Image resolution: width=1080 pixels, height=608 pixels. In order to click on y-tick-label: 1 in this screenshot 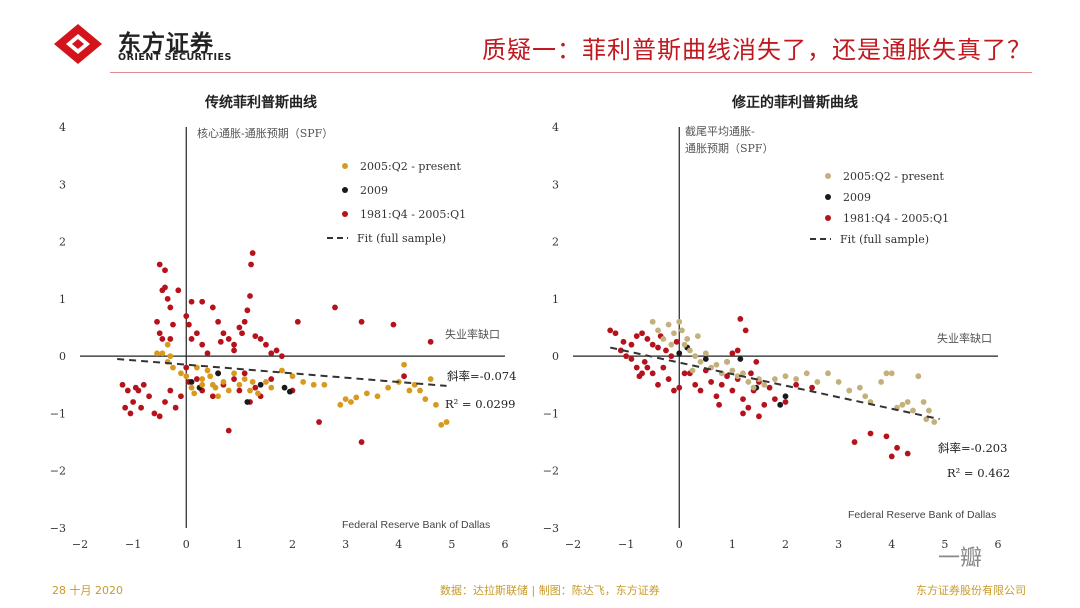, I will do `click(62, 299)`.